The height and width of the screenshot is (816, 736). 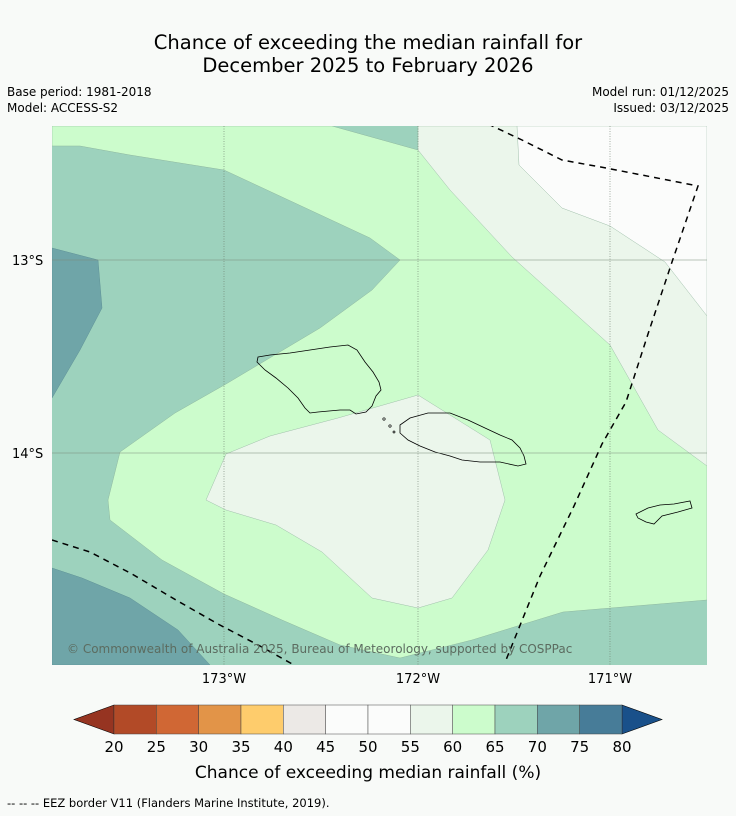 What do you see at coordinates (664, 512) in the screenshot?
I see `tutuila-island` at bounding box center [664, 512].